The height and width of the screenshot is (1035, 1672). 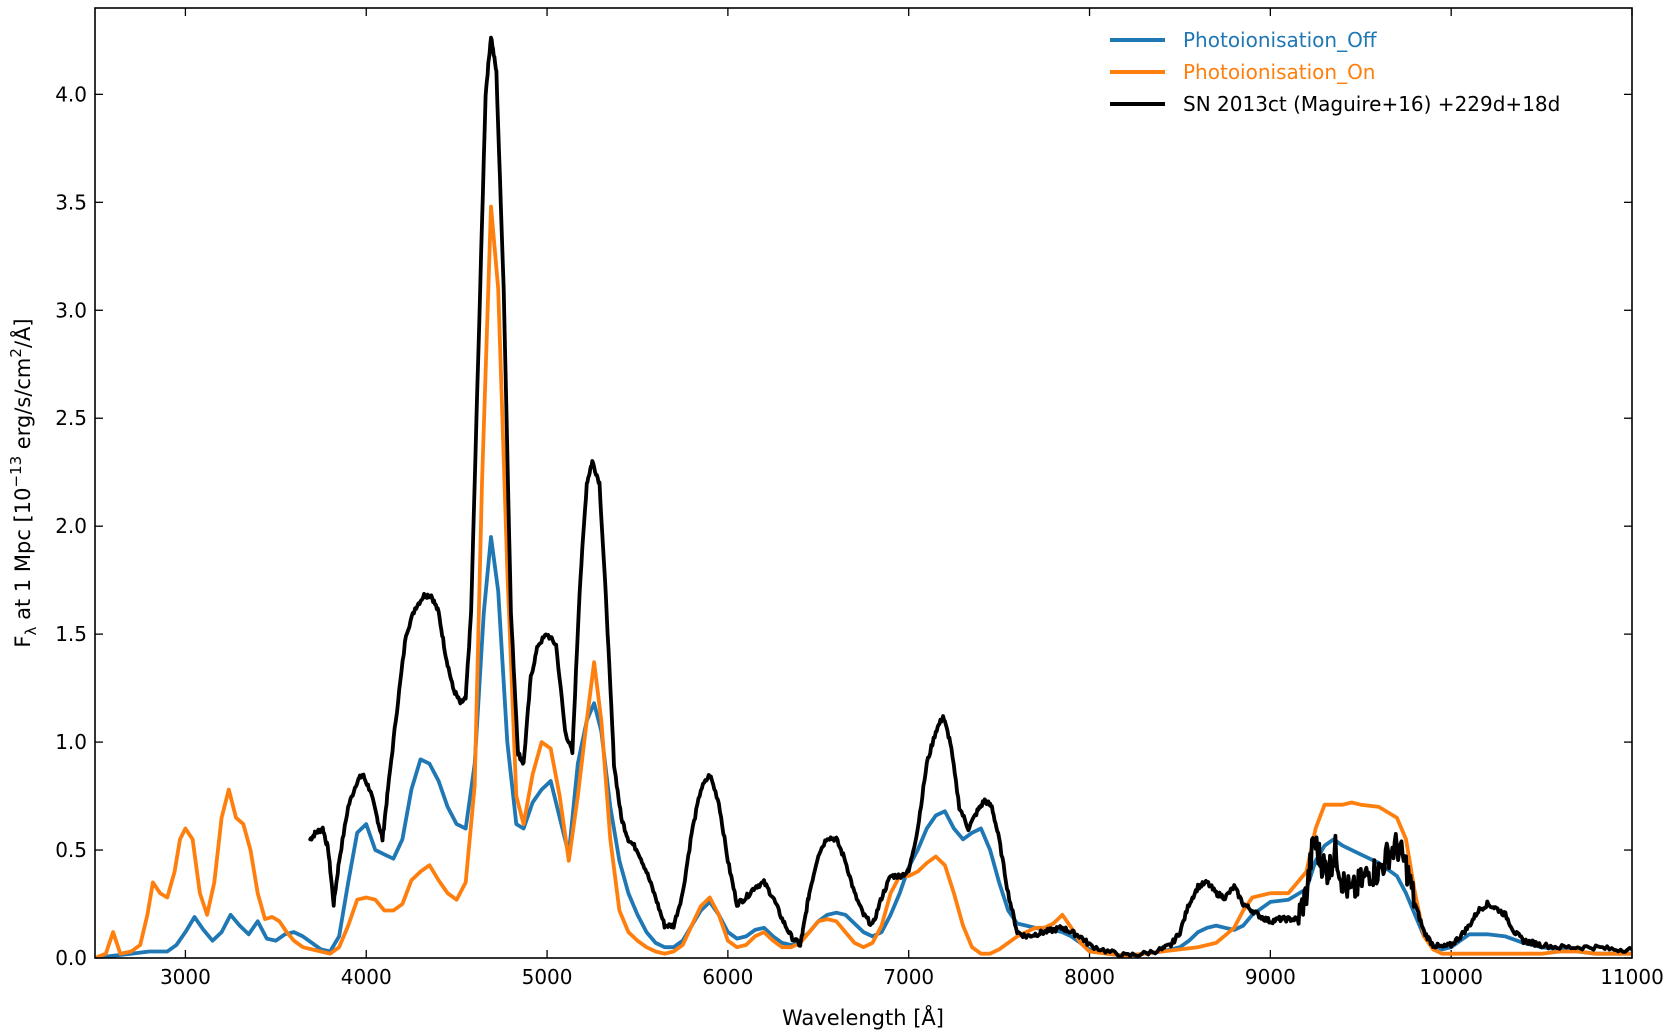 What do you see at coordinates (185, 977) in the screenshot?
I see `x-tick-label: 3000` at bounding box center [185, 977].